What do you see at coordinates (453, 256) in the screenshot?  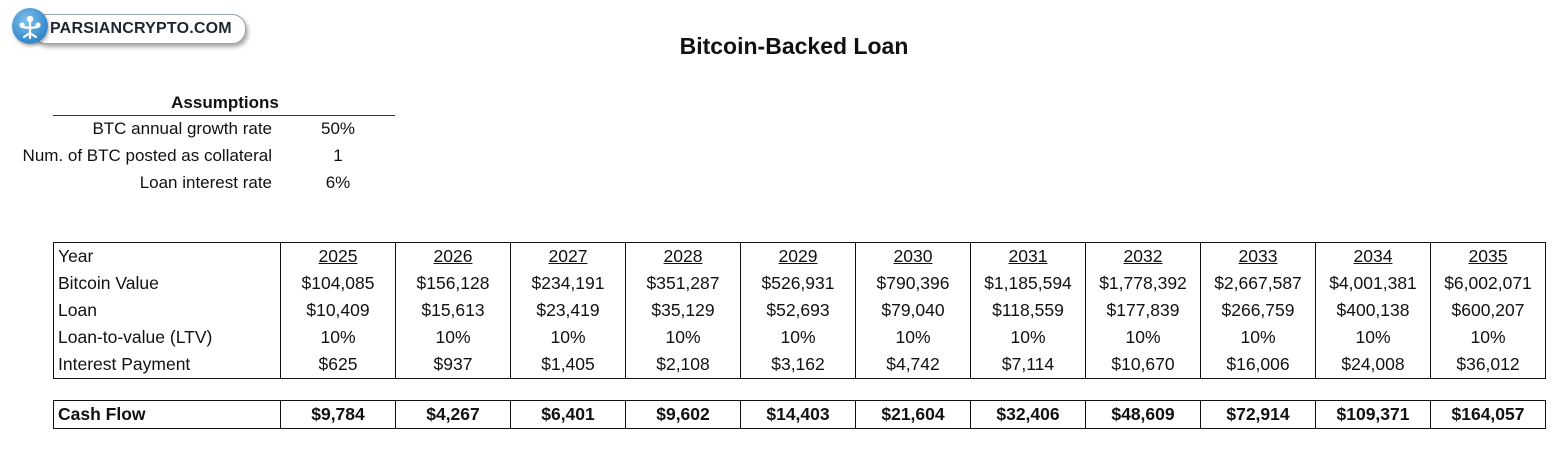 I see `year-header-cell: 2026` at bounding box center [453, 256].